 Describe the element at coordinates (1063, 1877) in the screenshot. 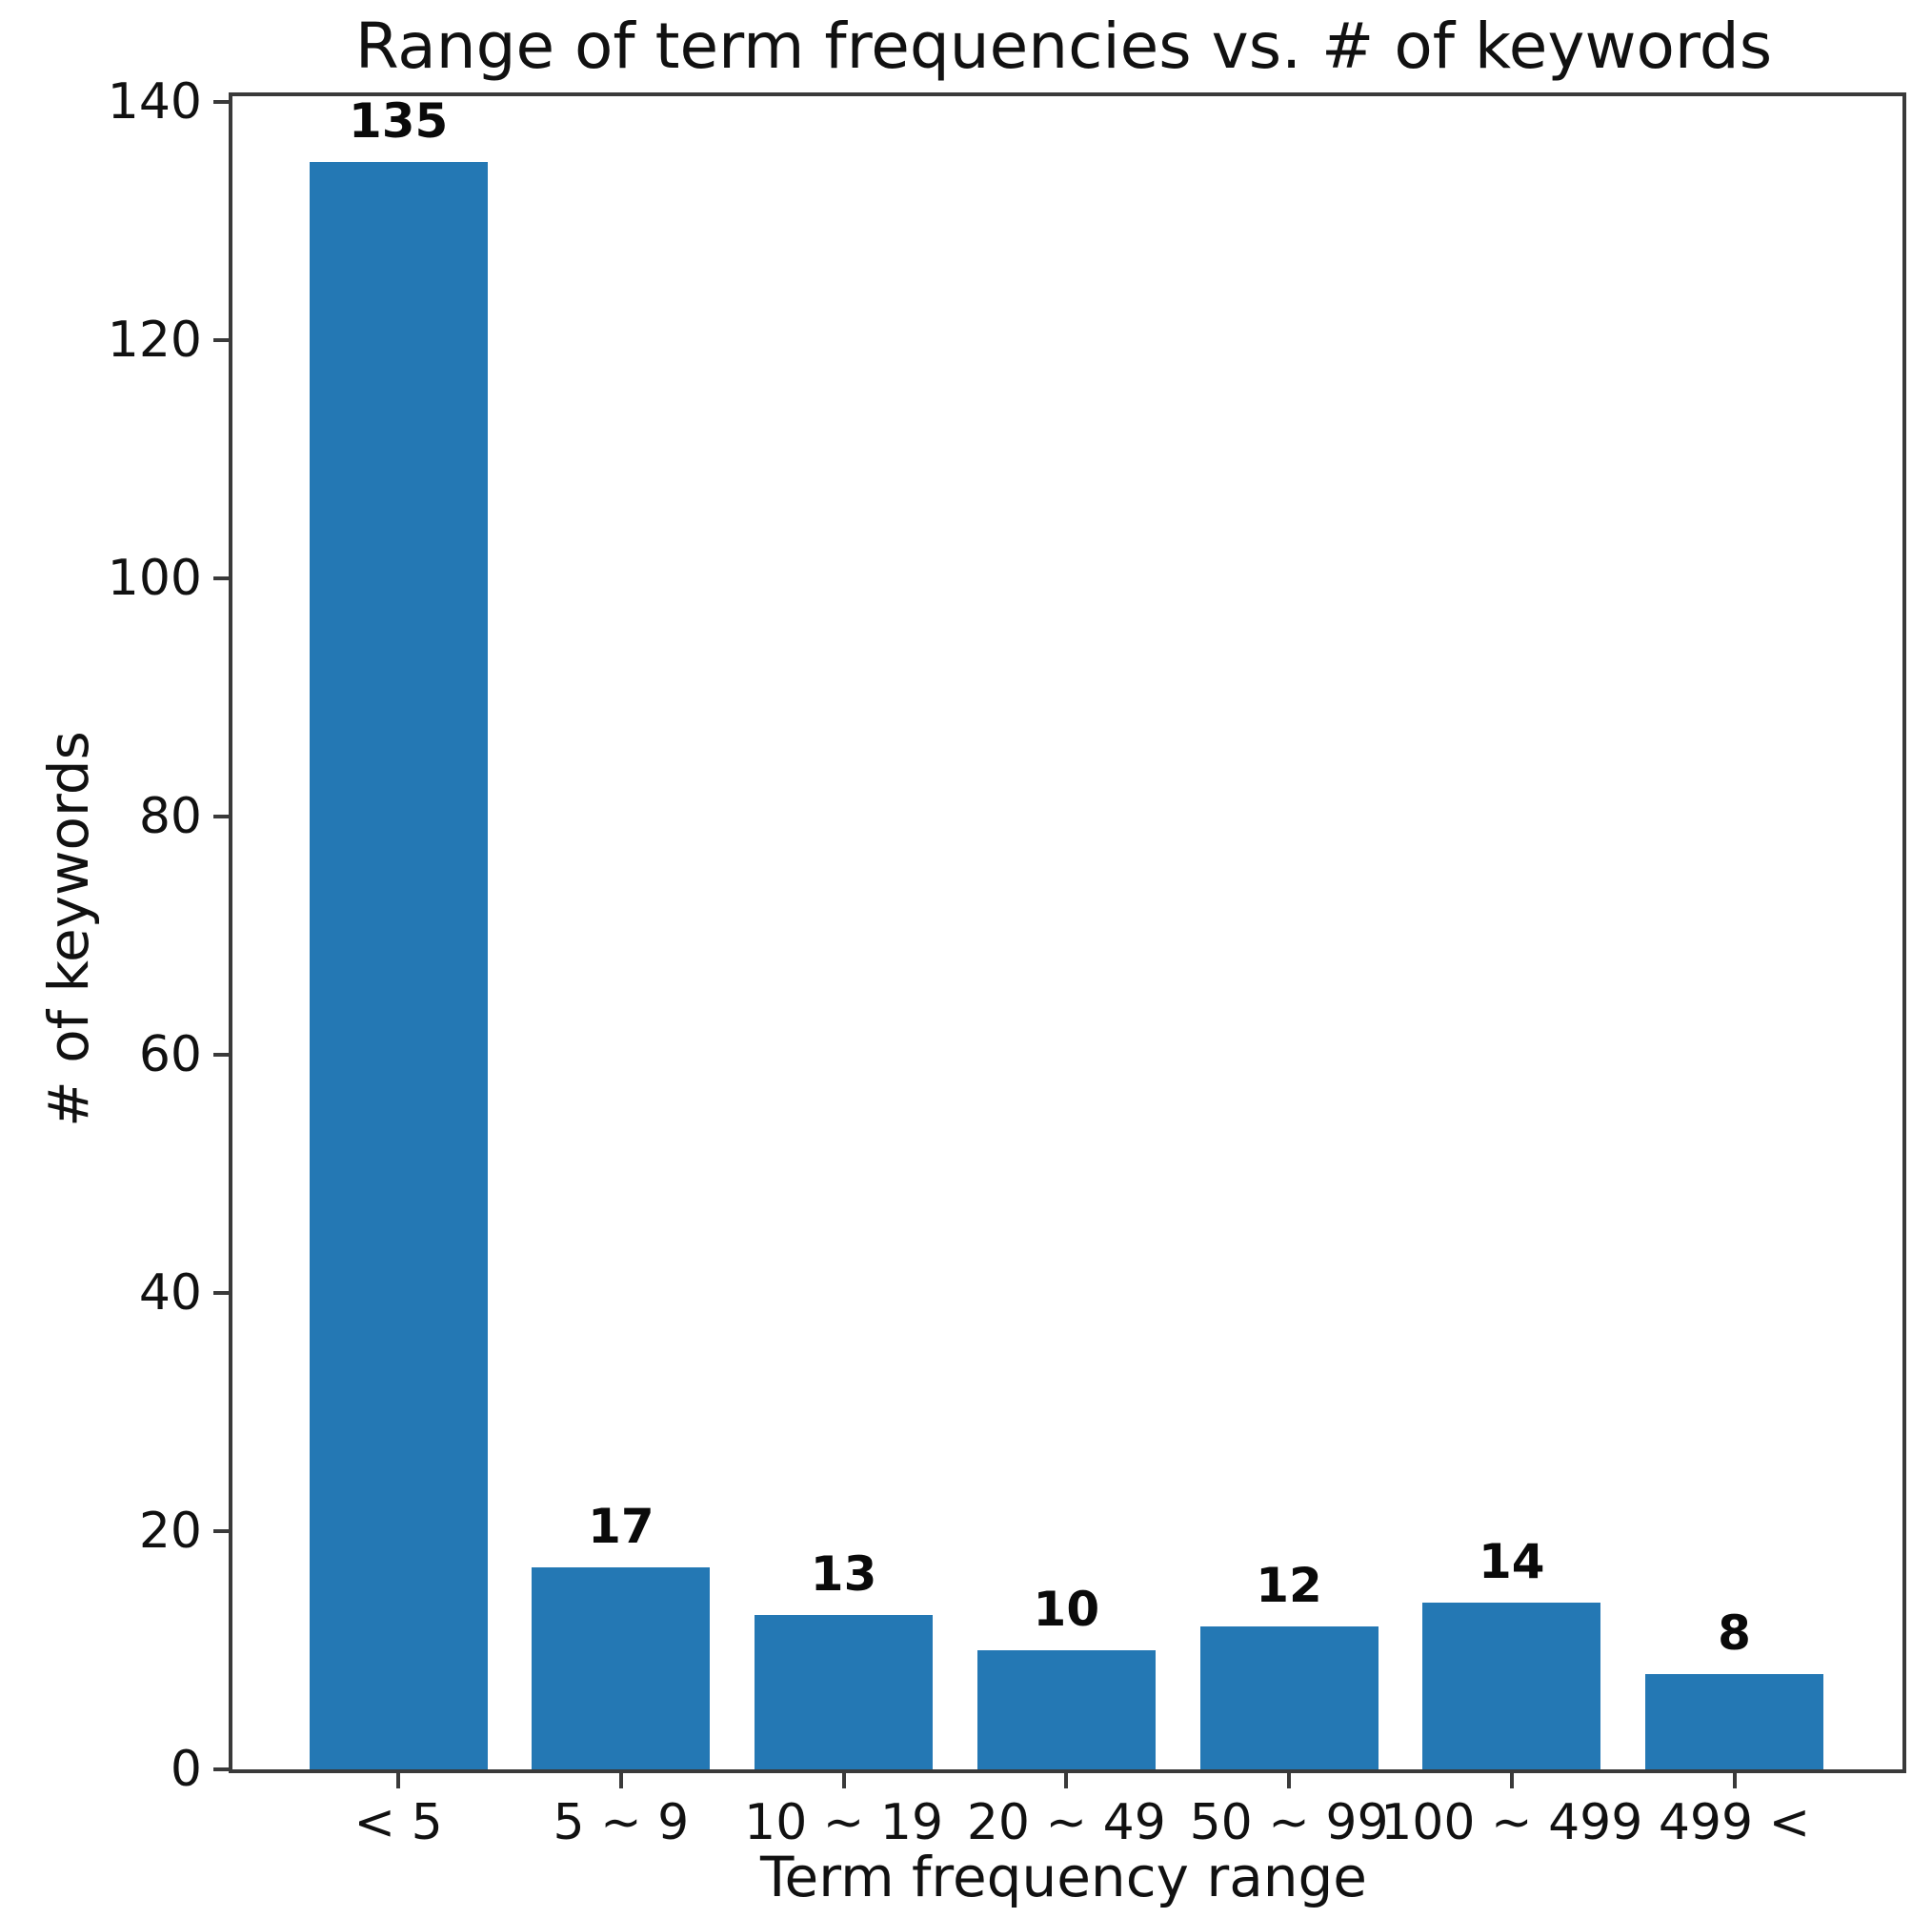

I see `x-axis-label: Term frequency range` at that location.